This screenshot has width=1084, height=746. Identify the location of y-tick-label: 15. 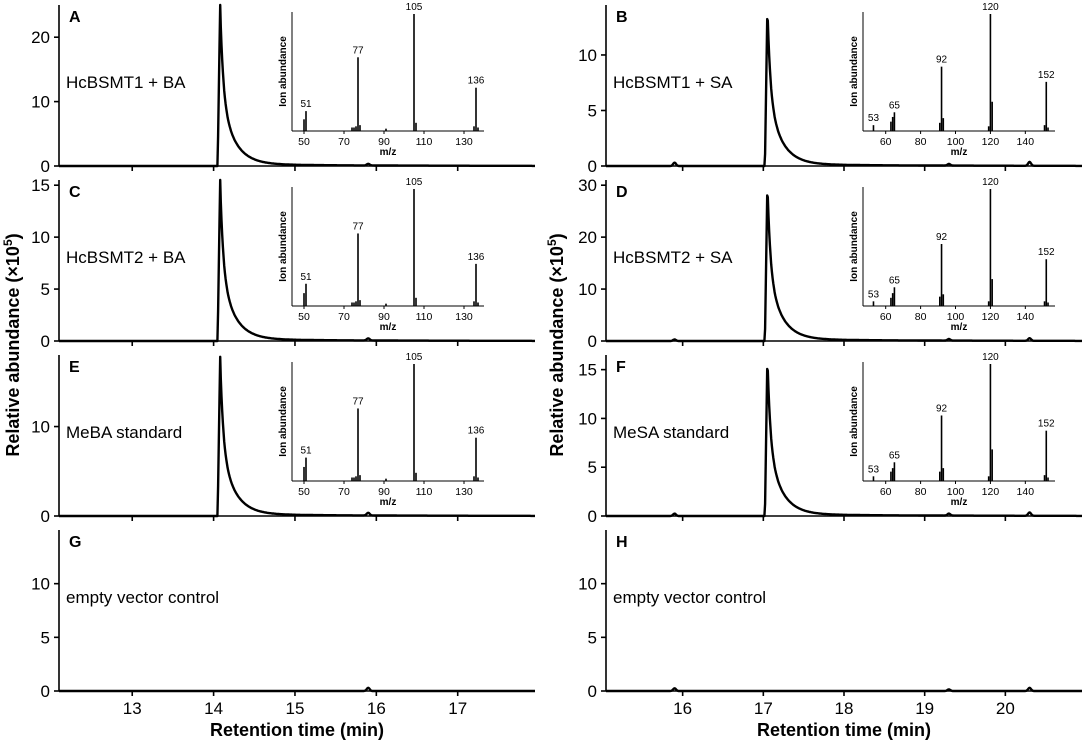
(587, 370).